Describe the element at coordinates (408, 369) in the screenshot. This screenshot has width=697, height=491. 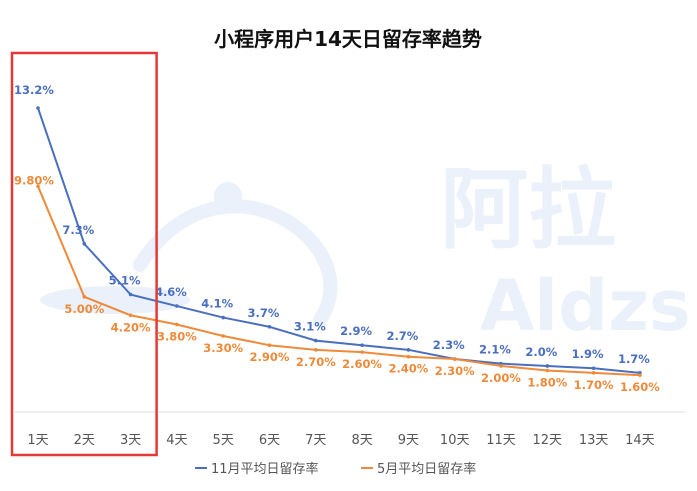
I see `data-label: 2.40%` at that location.